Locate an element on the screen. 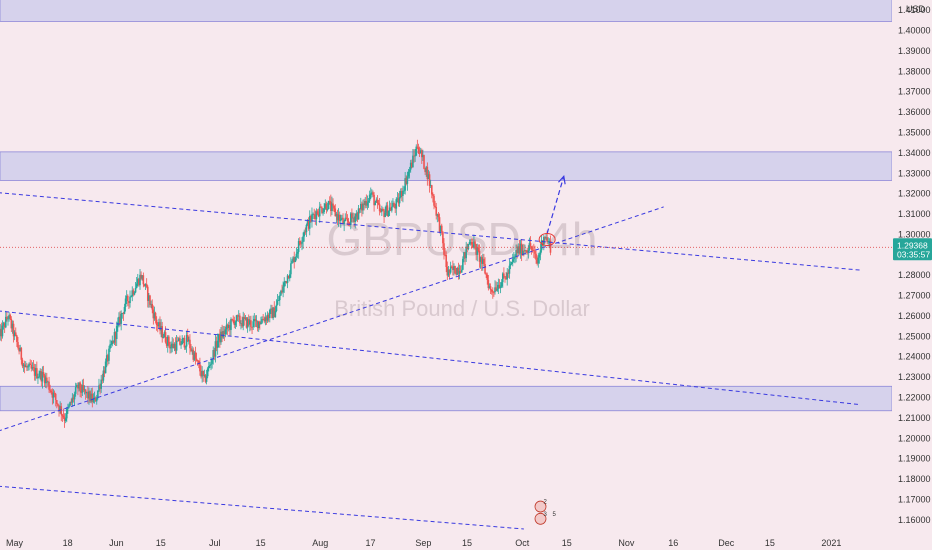 The width and height of the screenshot is (932, 550). countdown-text: 03:35:57 is located at coordinates (913, 254).